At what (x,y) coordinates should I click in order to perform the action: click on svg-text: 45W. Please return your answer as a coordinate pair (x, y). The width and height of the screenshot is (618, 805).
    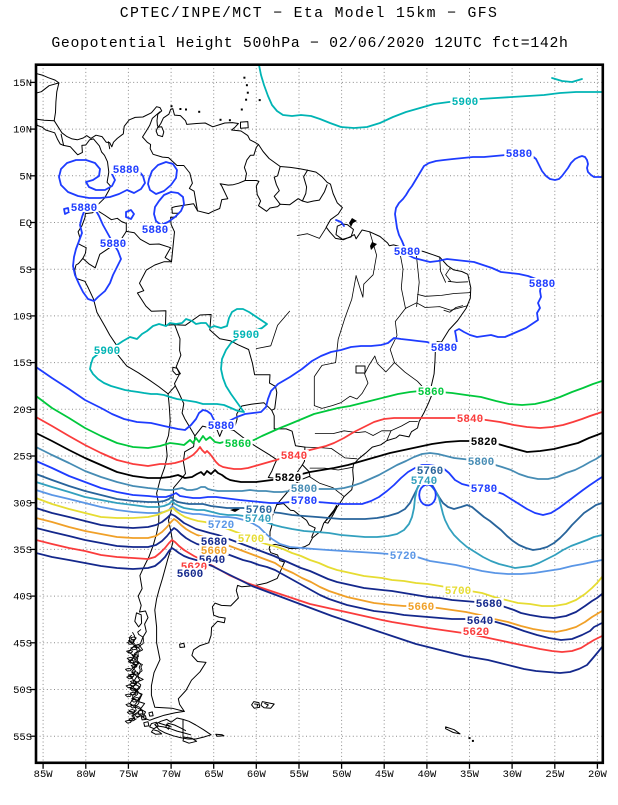
    Looking at the image, I should click on (385, 775).